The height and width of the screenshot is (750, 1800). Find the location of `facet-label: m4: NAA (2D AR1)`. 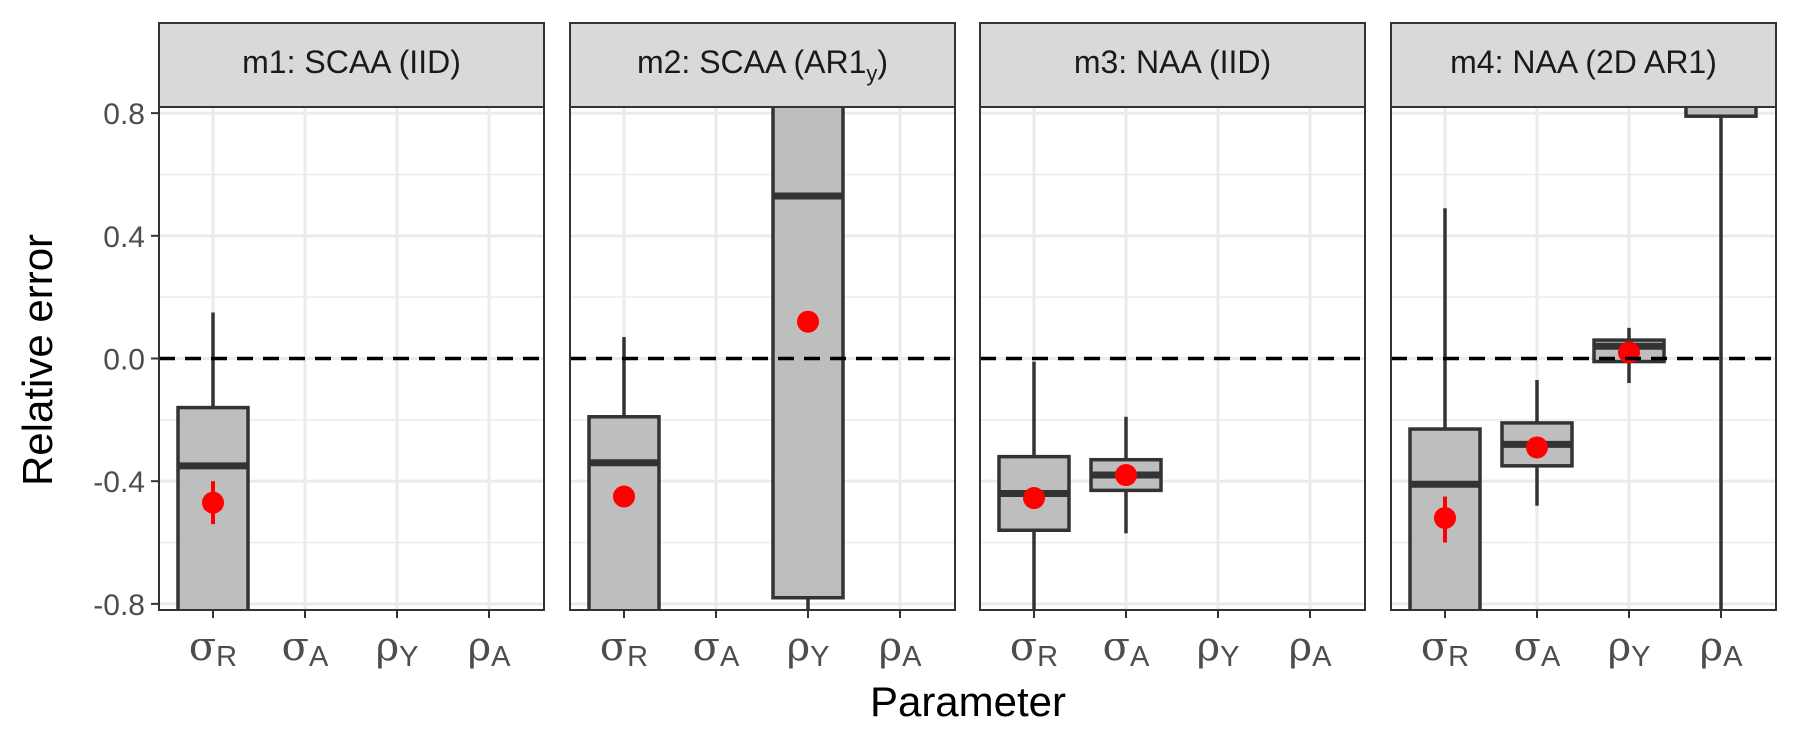

facet-label: m4: NAA (2D AR1) is located at coordinates (1583, 62).